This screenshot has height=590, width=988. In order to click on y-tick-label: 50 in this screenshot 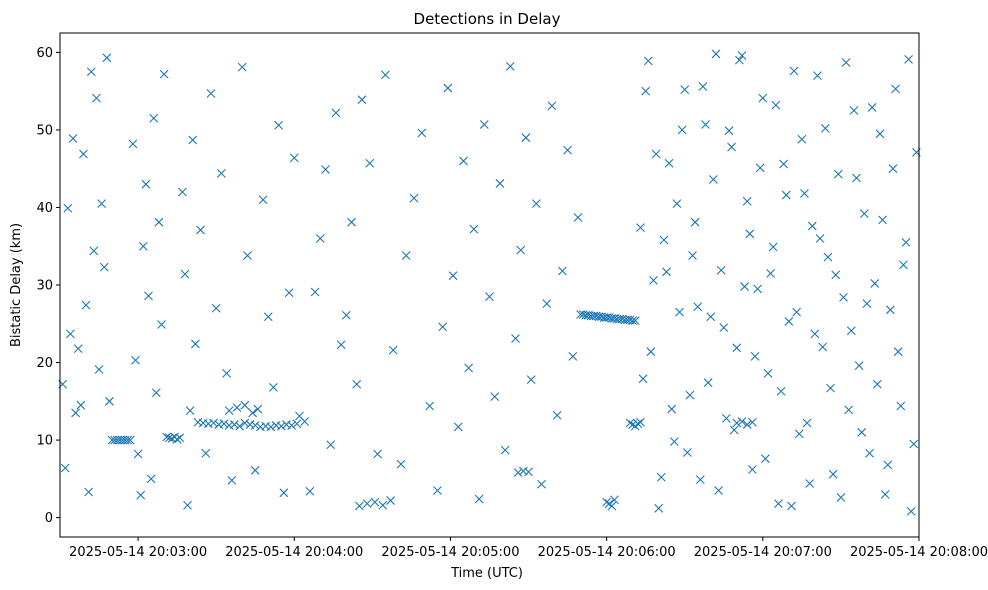, I will do `click(44, 130)`.